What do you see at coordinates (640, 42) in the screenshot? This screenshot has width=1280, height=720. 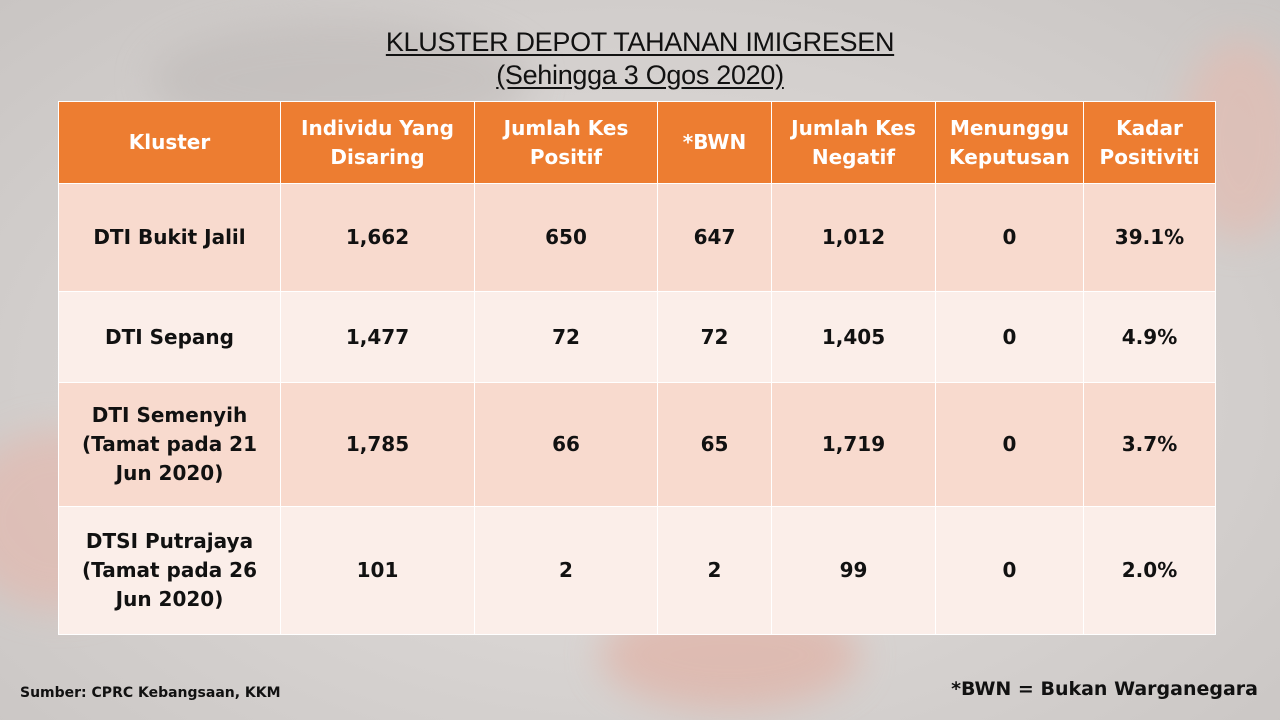 I see `title-line-1: KLUSTER DEPOT TAHANAN IMIGRESEN` at bounding box center [640, 42].